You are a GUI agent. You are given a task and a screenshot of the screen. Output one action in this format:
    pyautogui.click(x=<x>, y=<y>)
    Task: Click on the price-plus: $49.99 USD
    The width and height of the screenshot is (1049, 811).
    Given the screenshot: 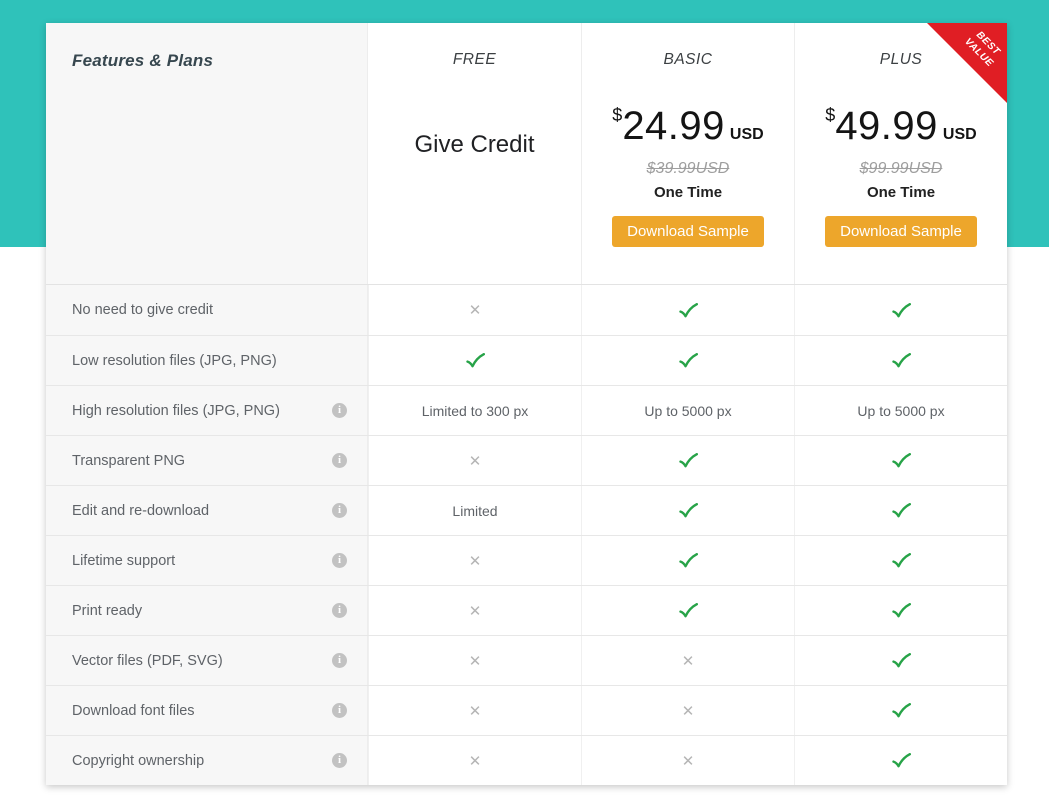 What is the action you would take?
    pyautogui.click(x=901, y=125)
    